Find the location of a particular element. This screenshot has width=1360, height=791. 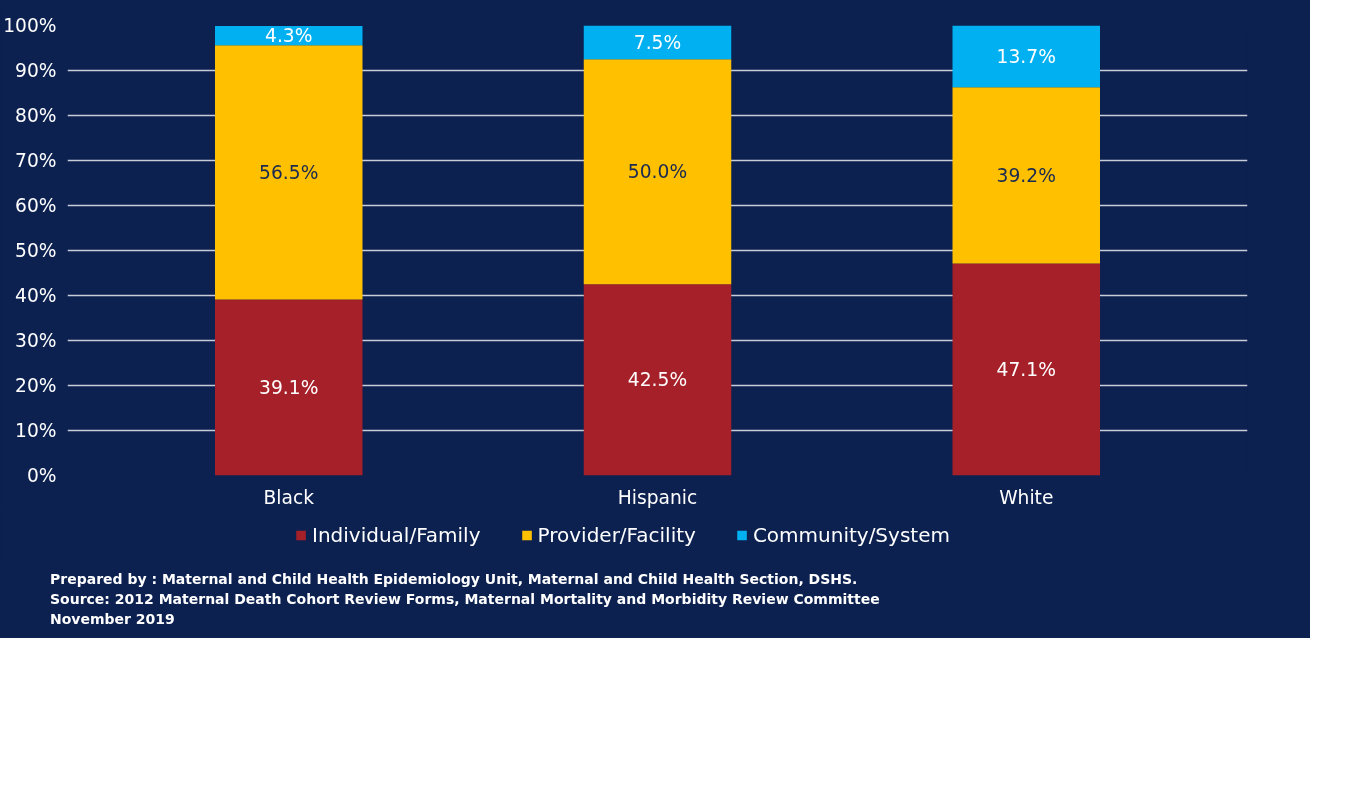

data-label: 39.2% is located at coordinates (1026, 175).